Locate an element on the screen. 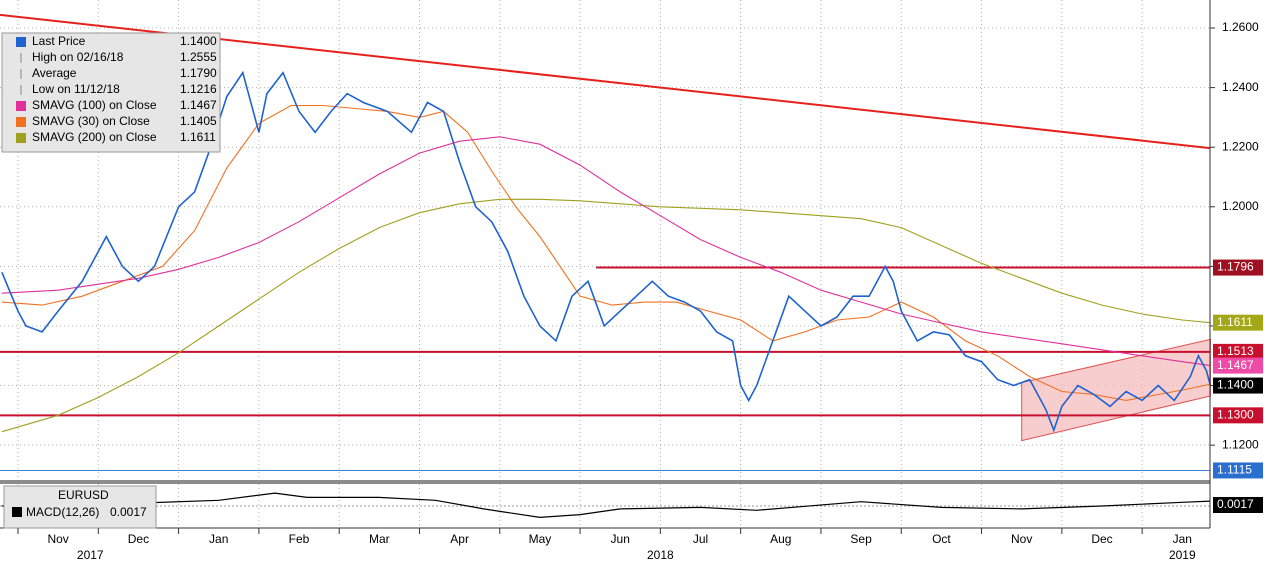 The image size is (1264, 564). macd-line is located at coordinates (606, 505).